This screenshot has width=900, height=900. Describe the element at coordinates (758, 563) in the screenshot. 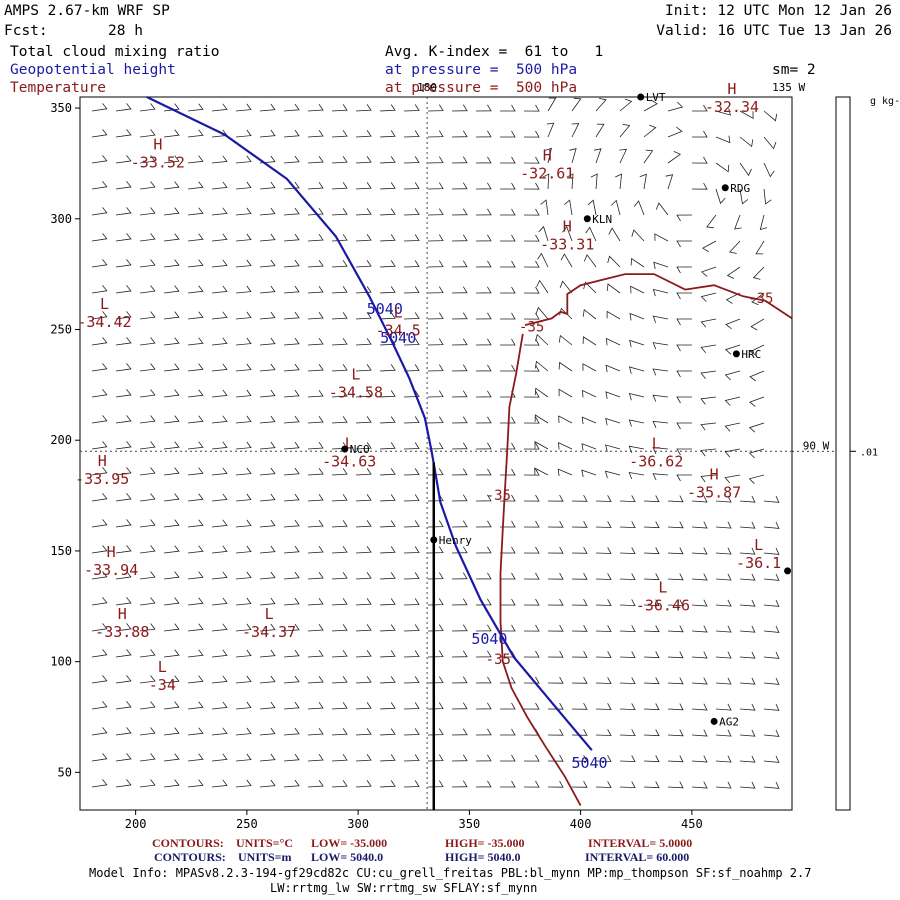

I see `extremum-value: -36.1` at that location.